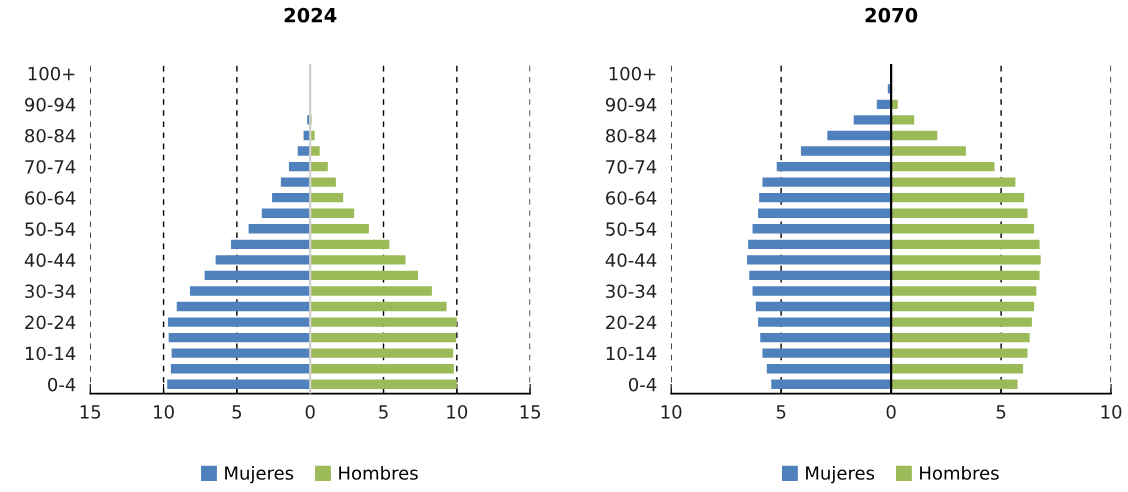  I want to click on chart-title: 2024, so click(310, 15).